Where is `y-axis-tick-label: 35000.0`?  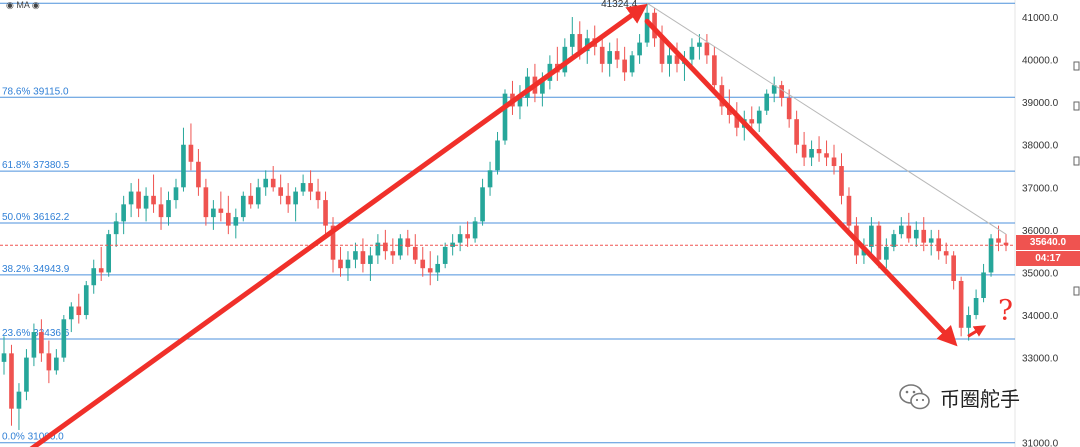
y-axis-tick-label: 35000.0 is located at coordinates (1040, 273).